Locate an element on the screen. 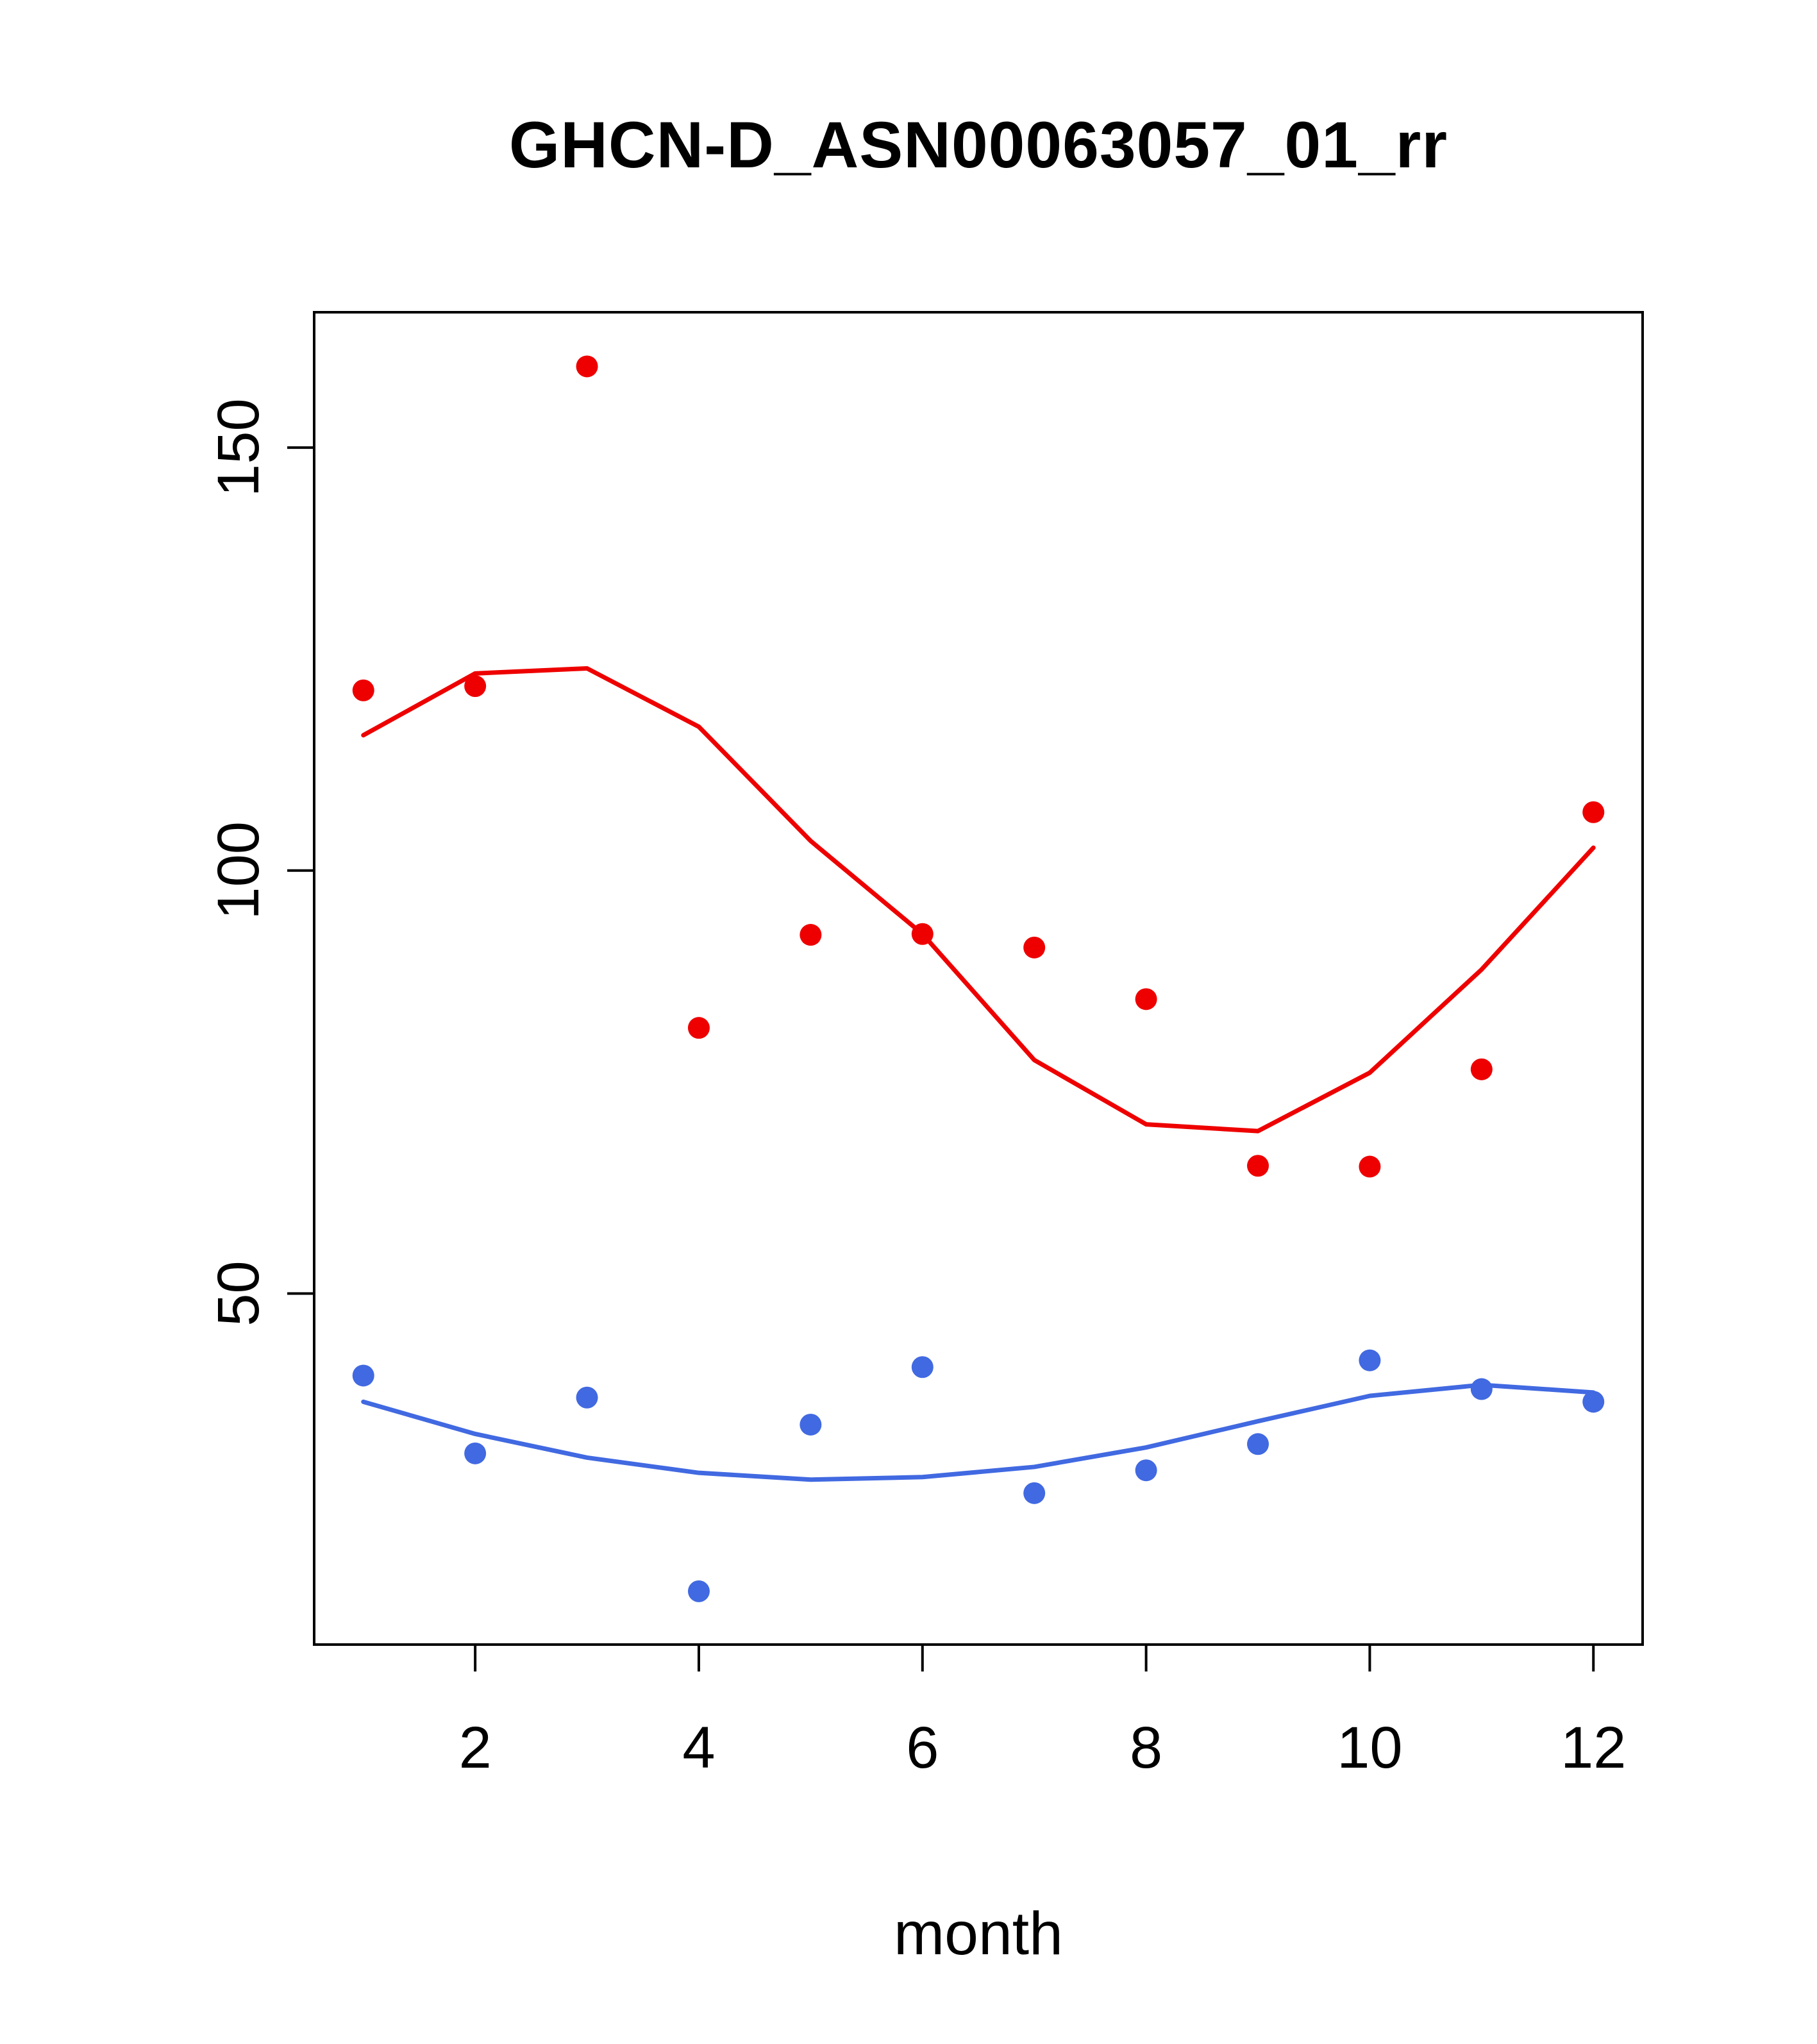  y-tick-label: 150 is located at coordinates (239, 447).